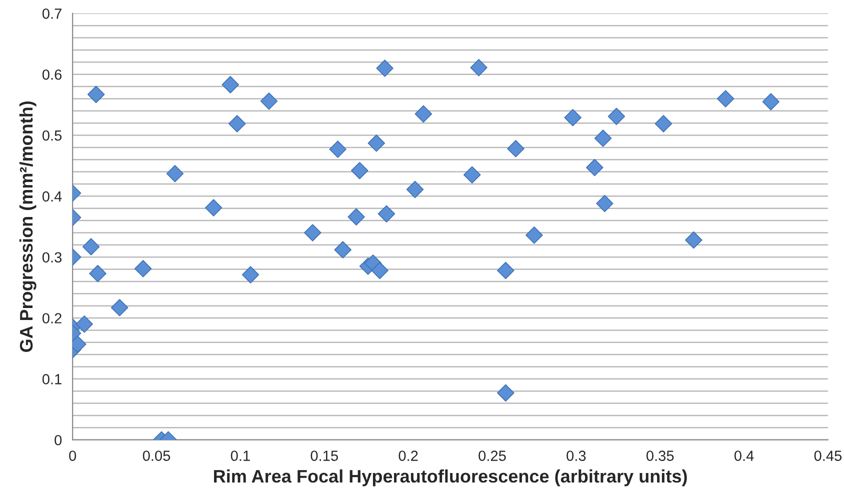 The width and height of the screenshot is (844, 497). Describe the element at coordinates (52, 379) in the screenshot. I see `y-tick-label: 0.1` at that location.